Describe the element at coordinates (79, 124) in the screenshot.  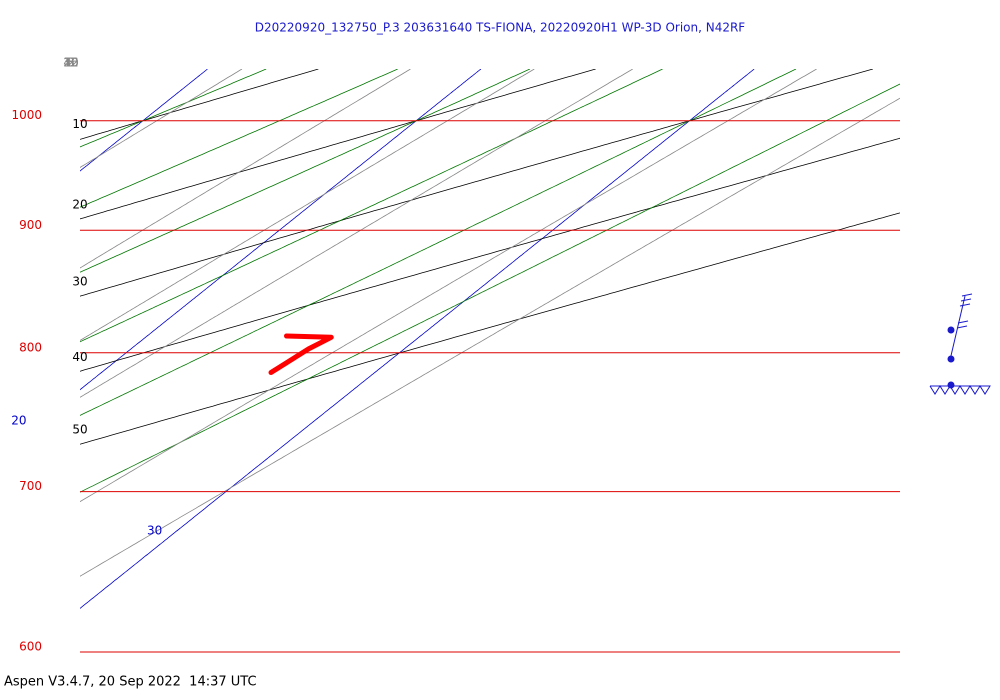
I see `dry-adiabat-label: 10` at that location.